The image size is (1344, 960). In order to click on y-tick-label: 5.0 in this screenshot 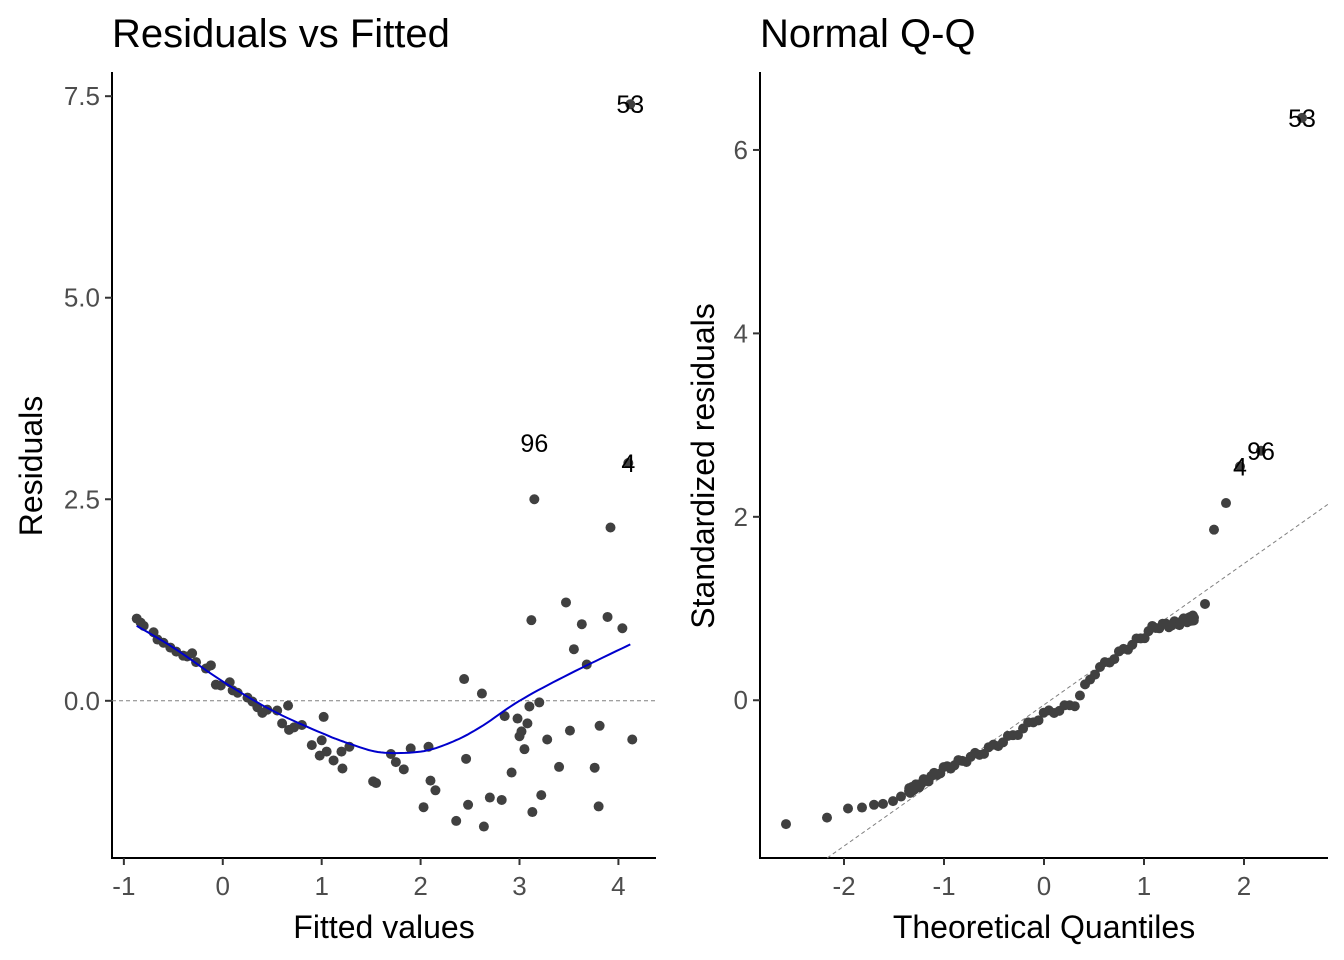, I will do `click(82, 298)`.